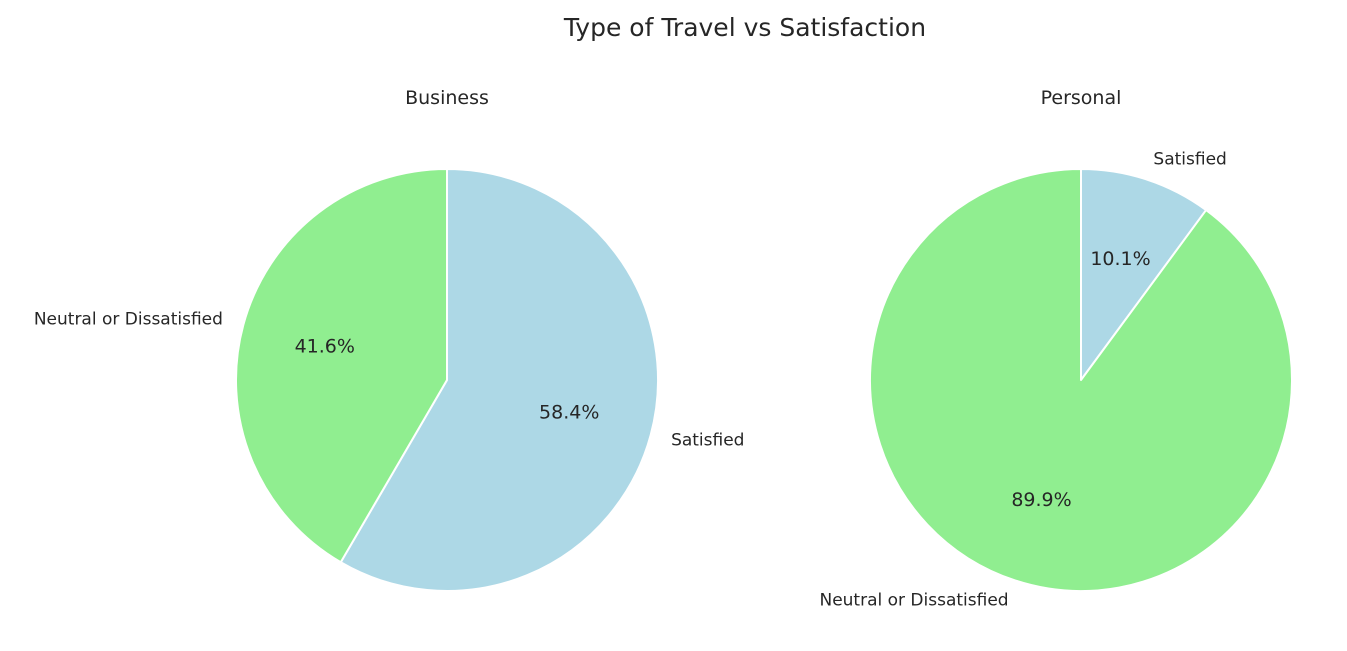 The width and height of the screenshot is (1347, 651). I want to click on slice-label-personal-neutral-or-dissatisfied: Neutral or Dissatisfied, so click(913, 601).